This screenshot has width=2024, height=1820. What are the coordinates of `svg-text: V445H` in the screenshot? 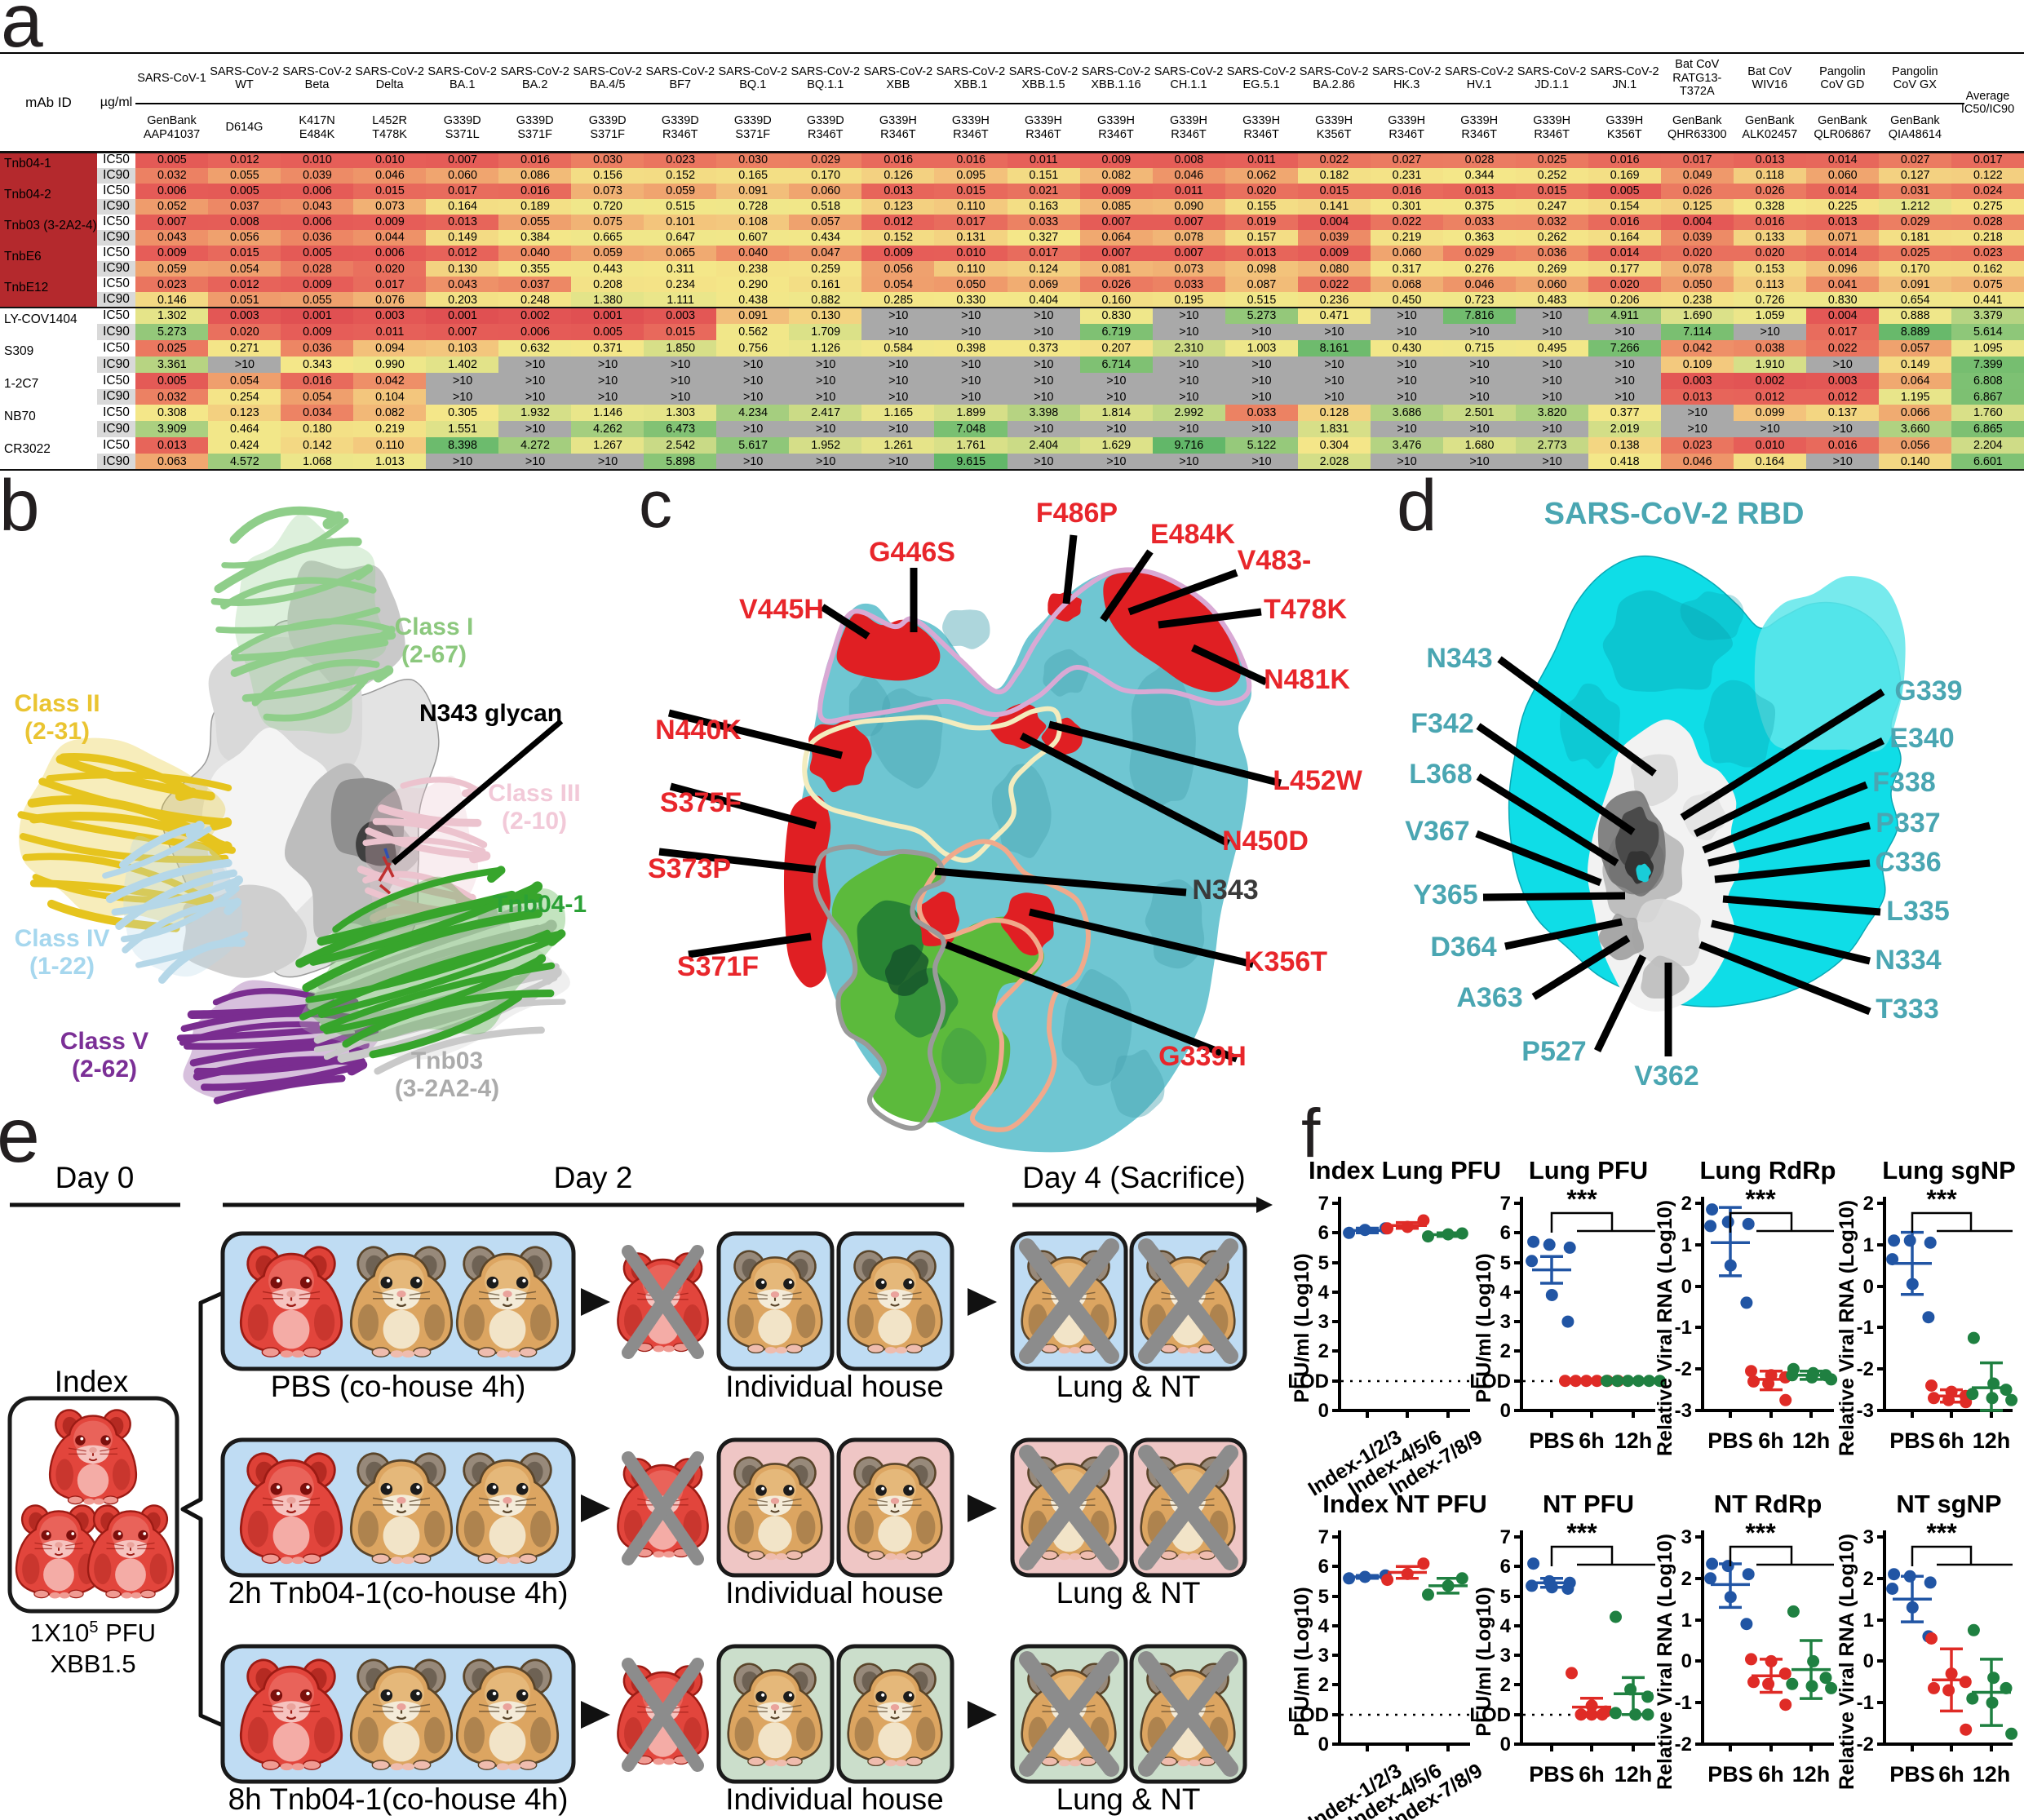 It's located at (781, 609).